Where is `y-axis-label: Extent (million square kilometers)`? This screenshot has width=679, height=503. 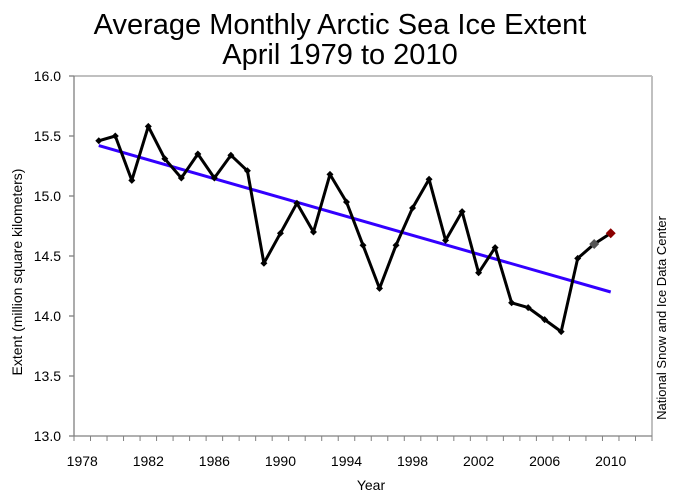 y-axis-label: Extent (million square kilometers) is located at coordinates (17, 272).